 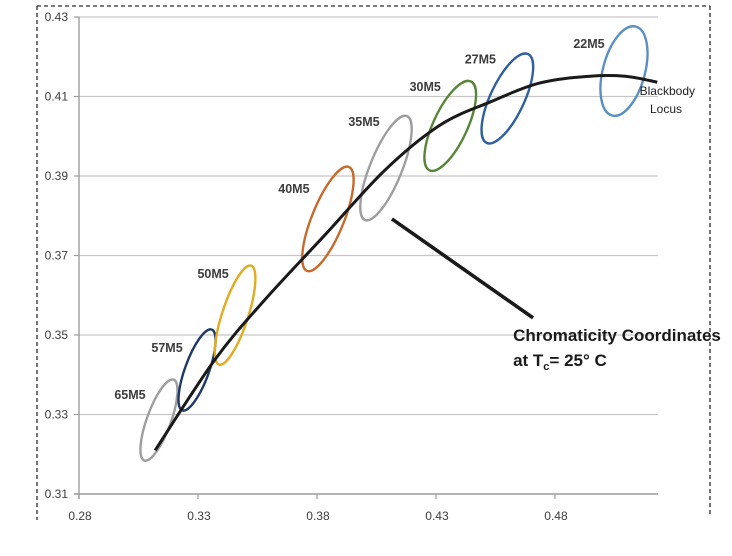 I want to click on annotation-line1: Chromaticity Coordinates, so click(x=617, y=335).